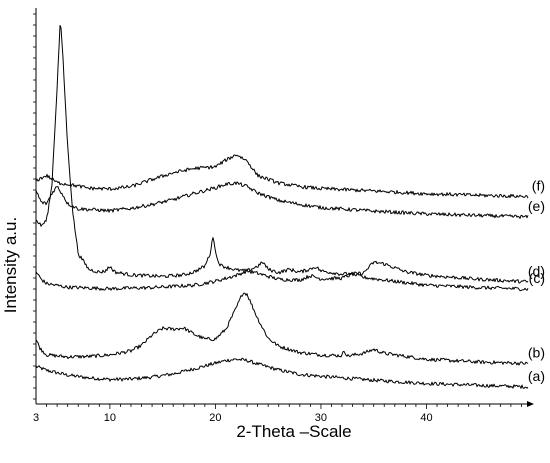 Image resolution: width=550 pixels, height=463 pixels. I want to click on series-label: (c), so click(537, 278).